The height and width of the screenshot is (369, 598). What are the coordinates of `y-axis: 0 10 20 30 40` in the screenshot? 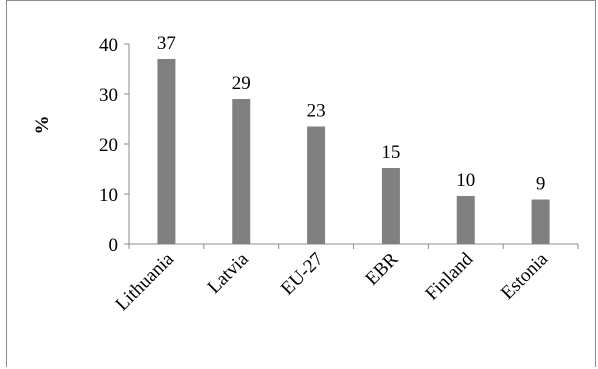 It's located at (114, 145).